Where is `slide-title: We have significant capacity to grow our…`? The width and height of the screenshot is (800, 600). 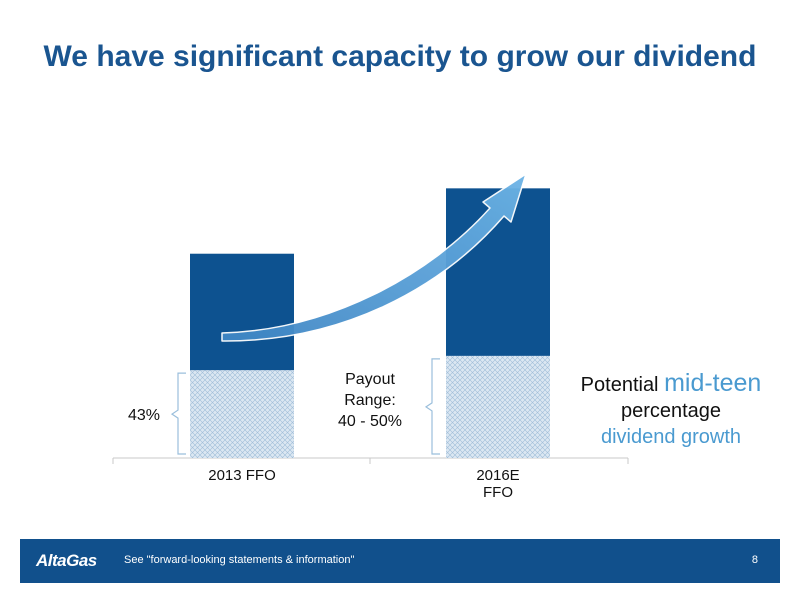 slide-title: We have significant capacity to grow our… is located at coordinates (400, 56).